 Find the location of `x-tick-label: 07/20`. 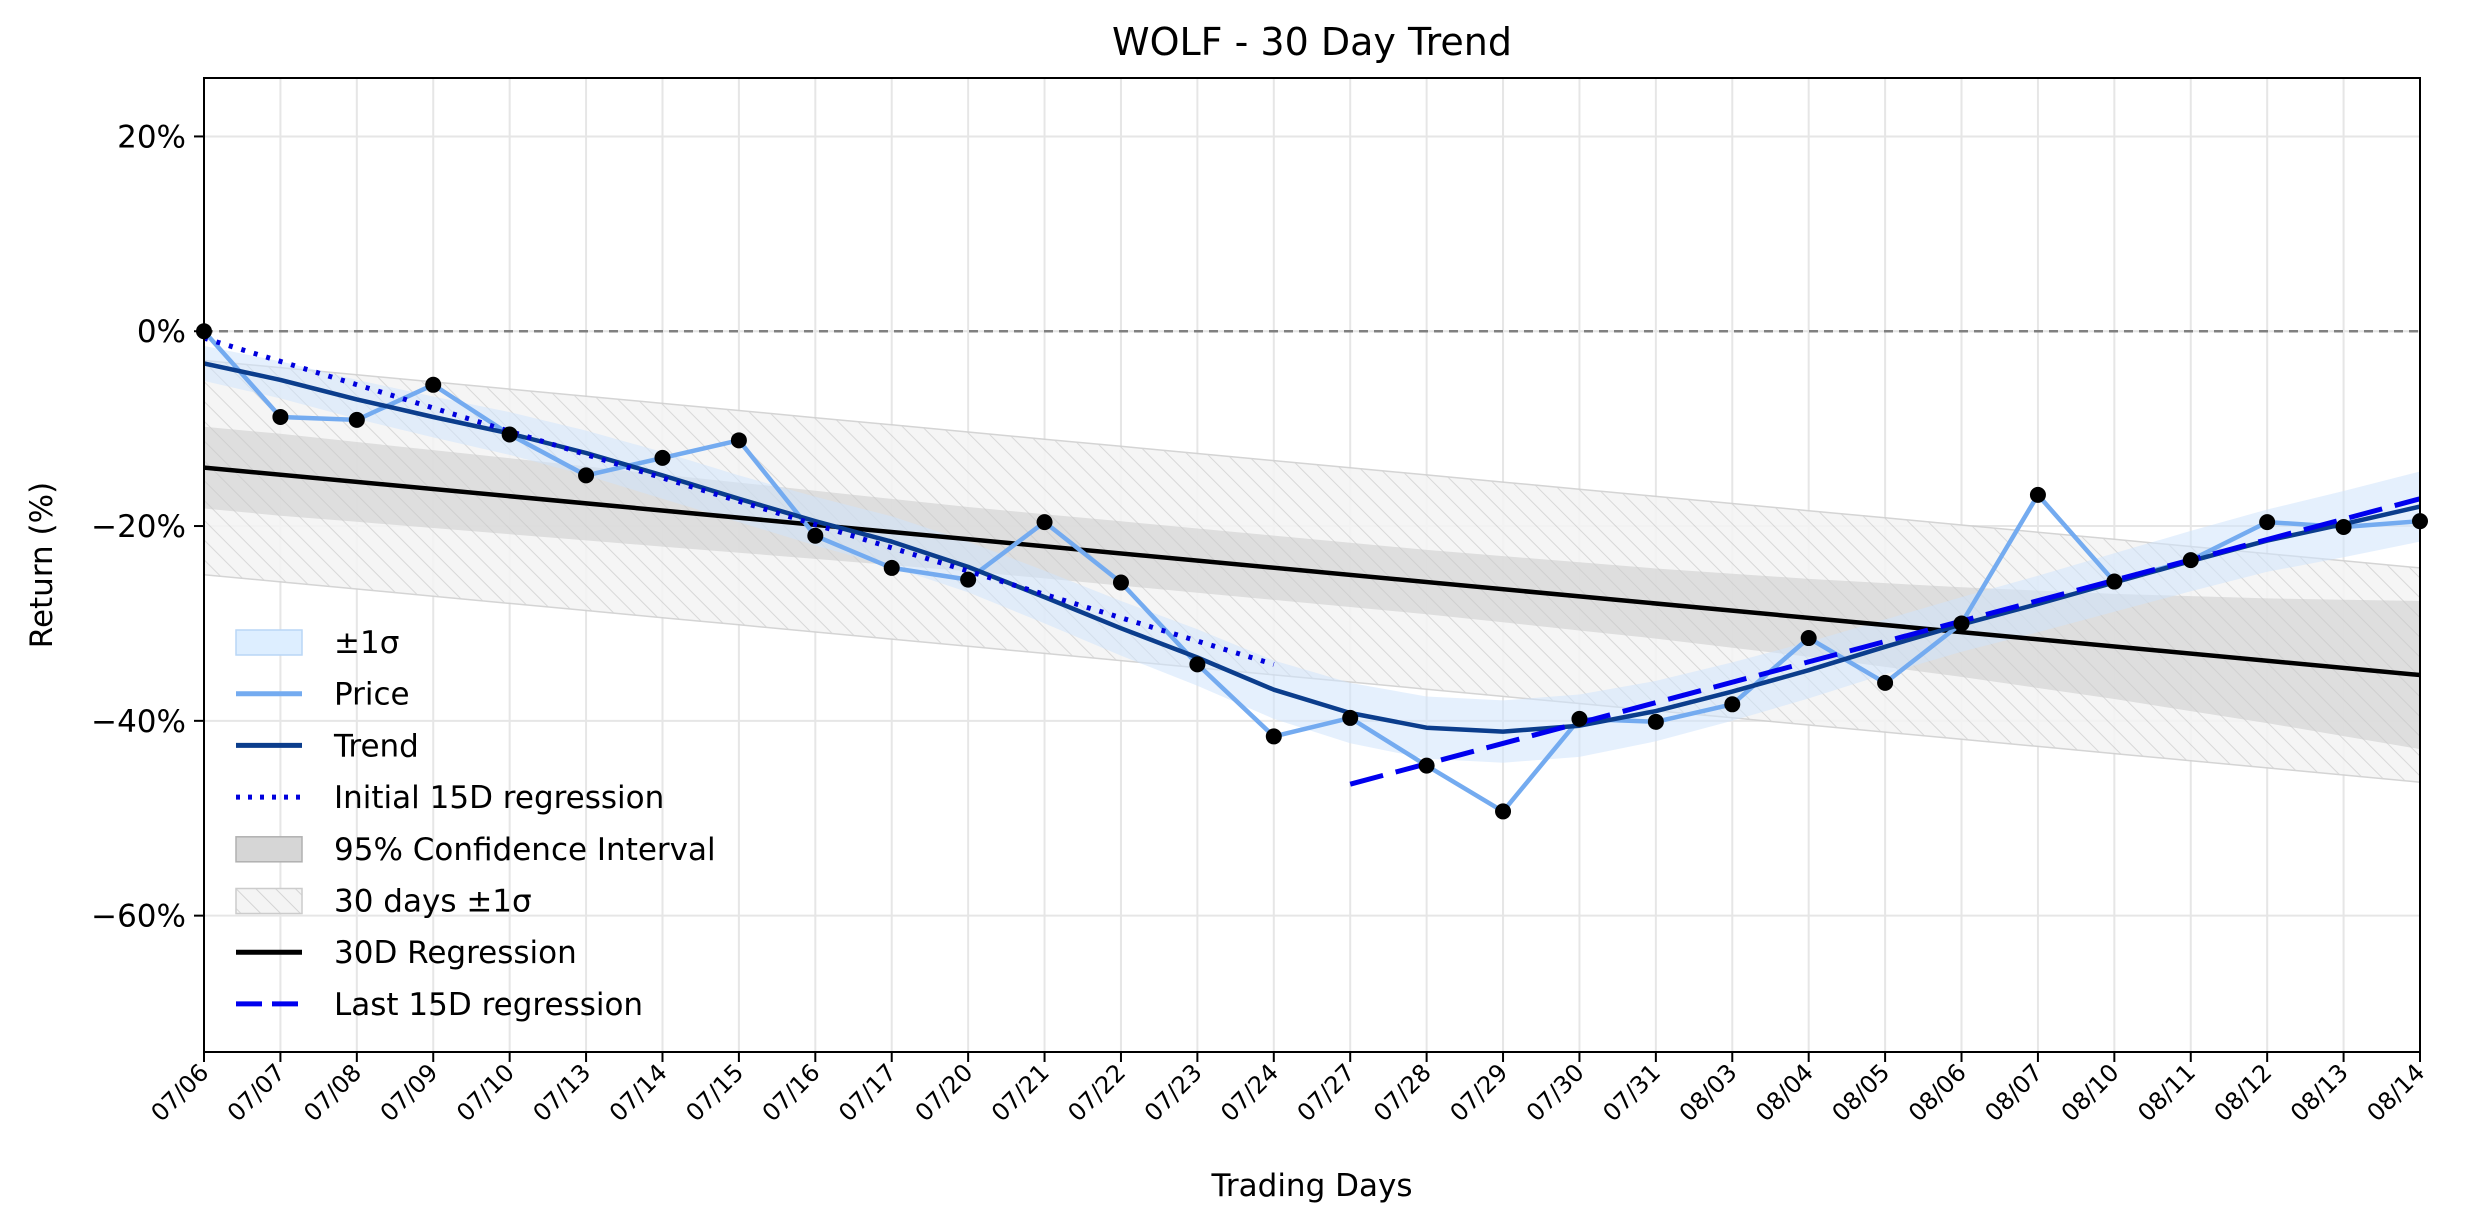

x-tick-label: 07/20 is located at coordinates (944, 1092).